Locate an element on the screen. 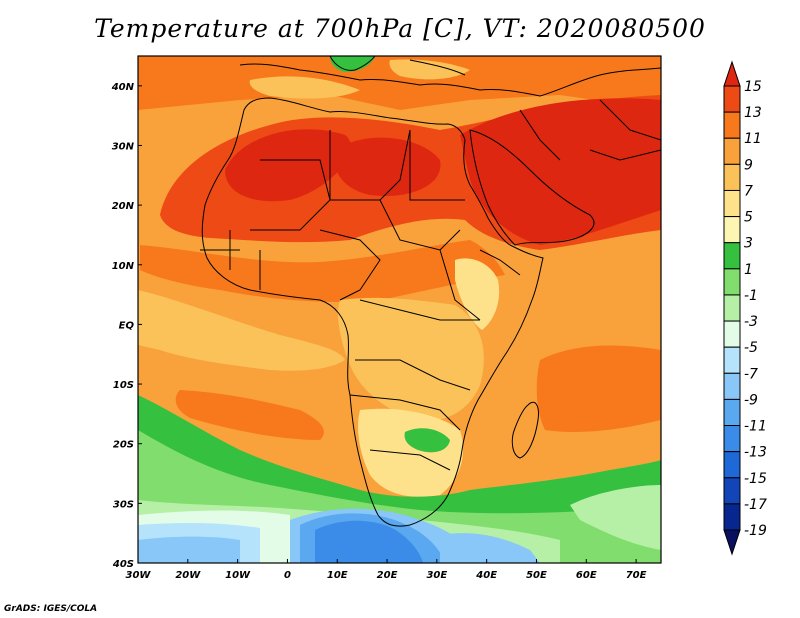  lon-tick-label: 10E is located at coordinates (337, 575).